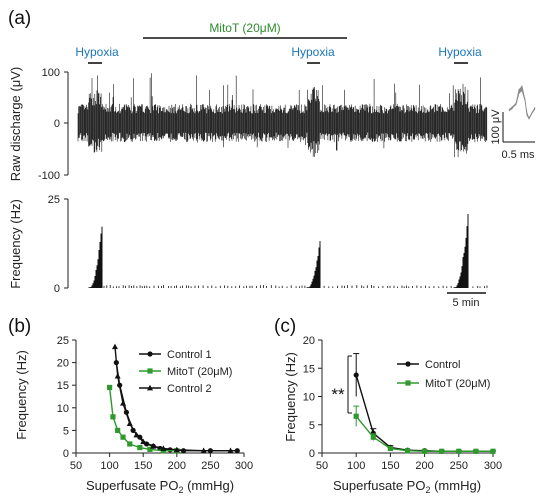 Image resolution: width=550 pixels, height=501 pixels. I want to click on panel-c-label: (c), so click(285, 326).